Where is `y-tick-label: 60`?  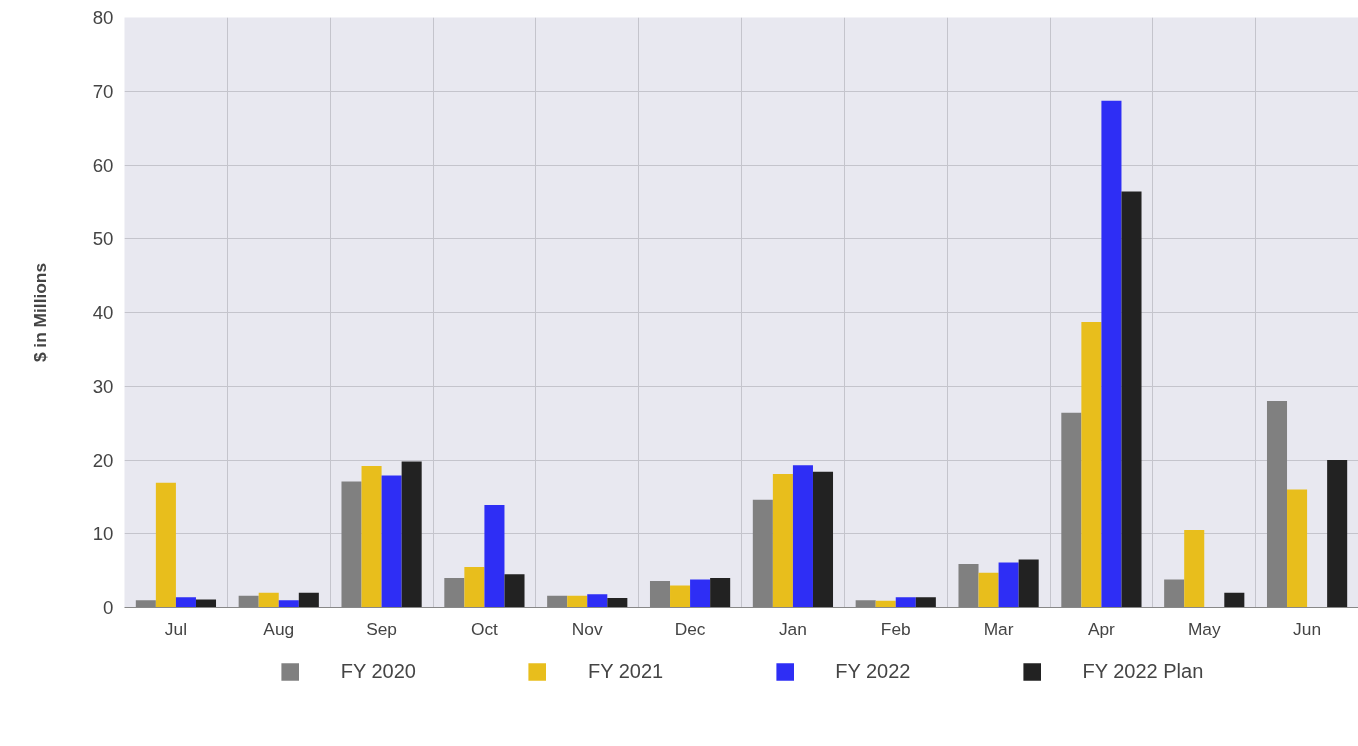 y-tick-label: 60 is located at coordinates (103, 165).